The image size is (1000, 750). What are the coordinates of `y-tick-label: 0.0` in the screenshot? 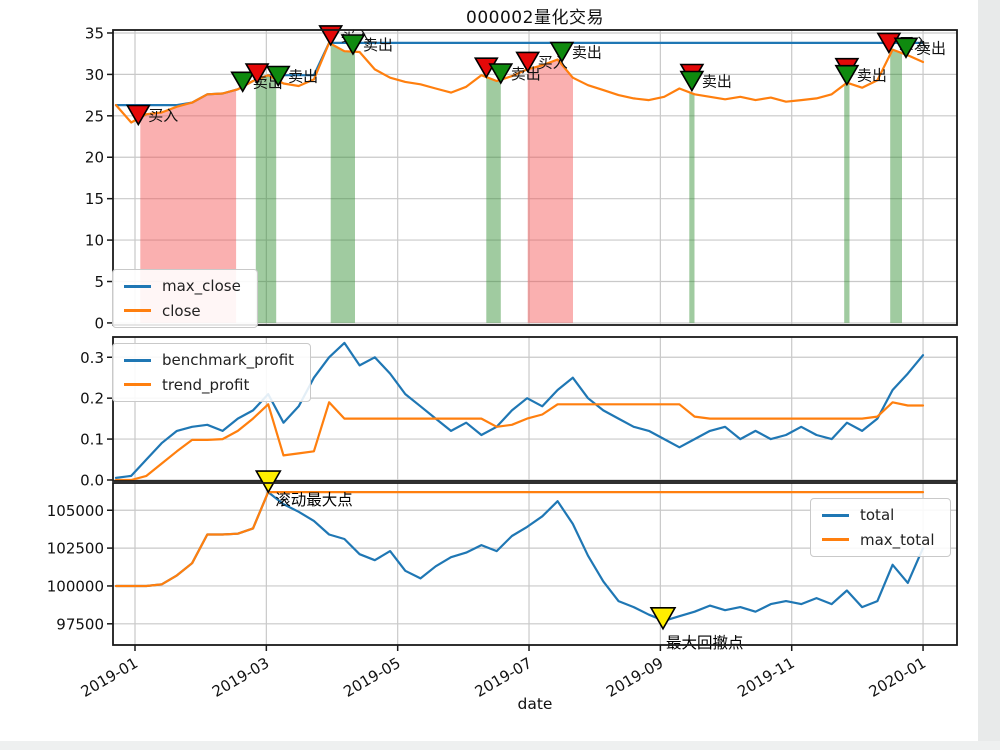 It's located at (92, 480).